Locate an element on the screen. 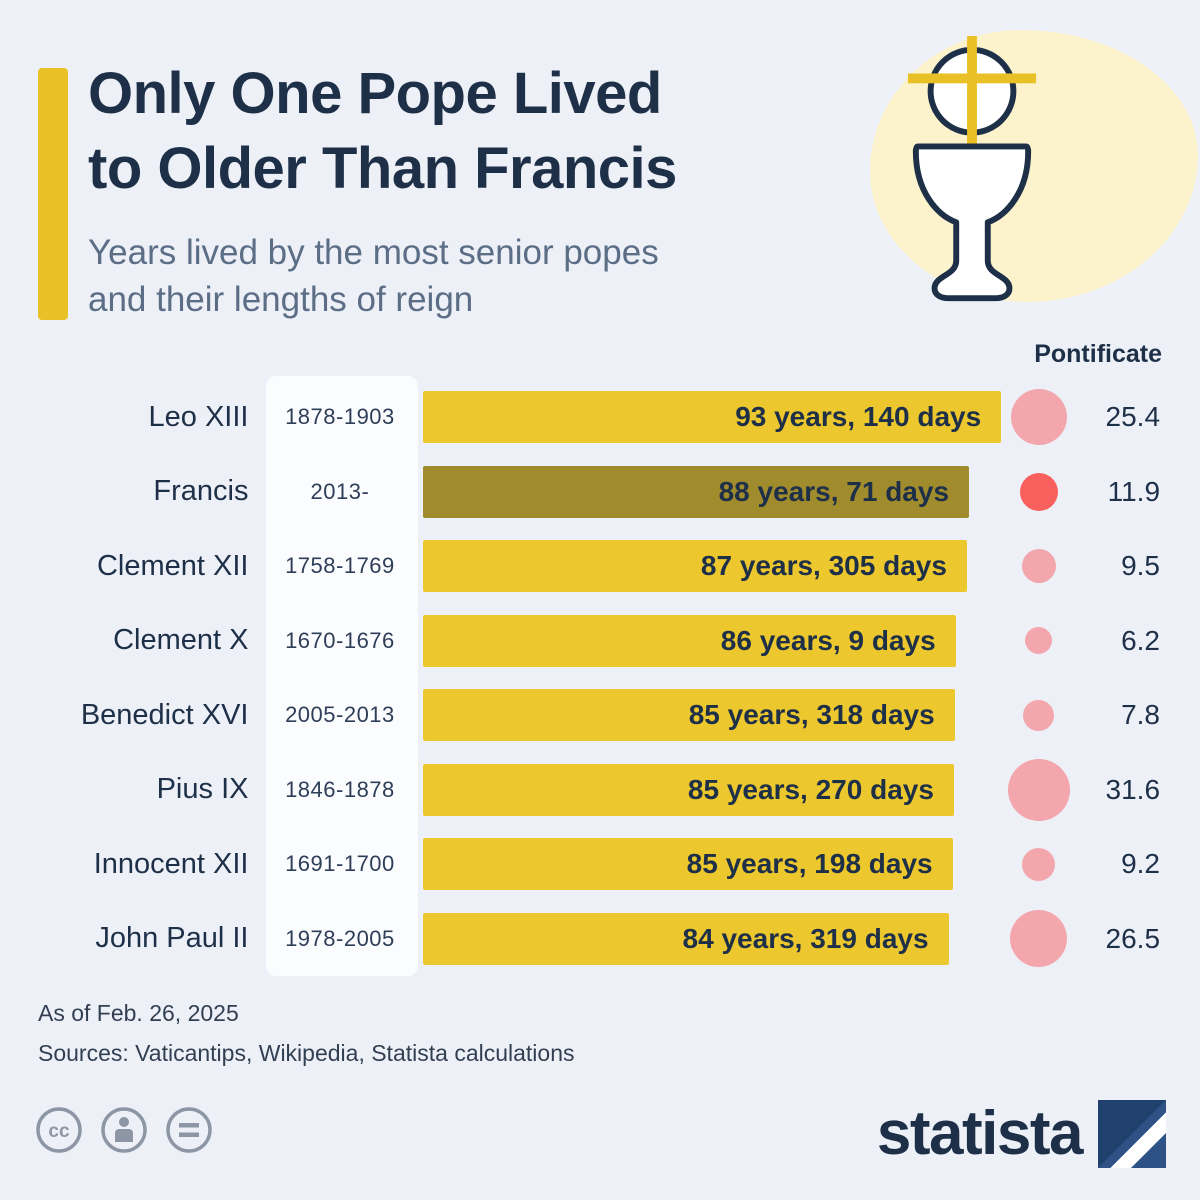 This screenshot has height=1200, width=1200. pontificate-value: 7.8 is located at coordinates (1141, 715).